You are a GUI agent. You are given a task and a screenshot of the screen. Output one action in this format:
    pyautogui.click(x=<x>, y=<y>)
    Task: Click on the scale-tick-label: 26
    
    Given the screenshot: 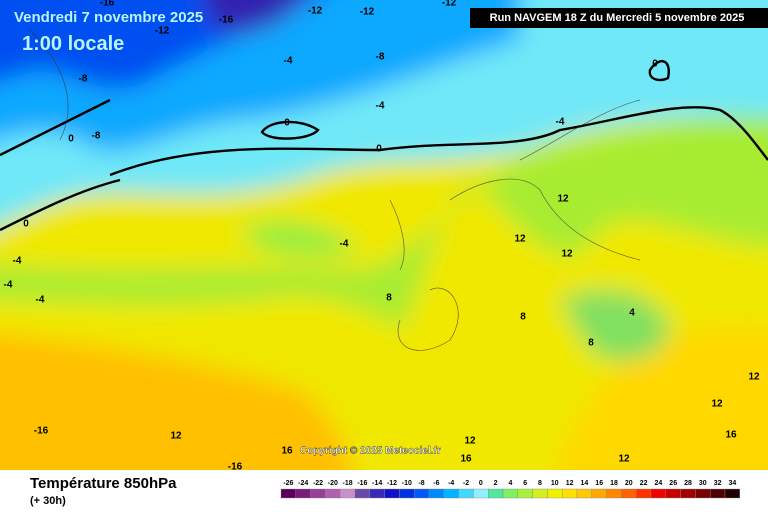 What is the action you would take?
    pyautogui.click(x=673, y=483)
    